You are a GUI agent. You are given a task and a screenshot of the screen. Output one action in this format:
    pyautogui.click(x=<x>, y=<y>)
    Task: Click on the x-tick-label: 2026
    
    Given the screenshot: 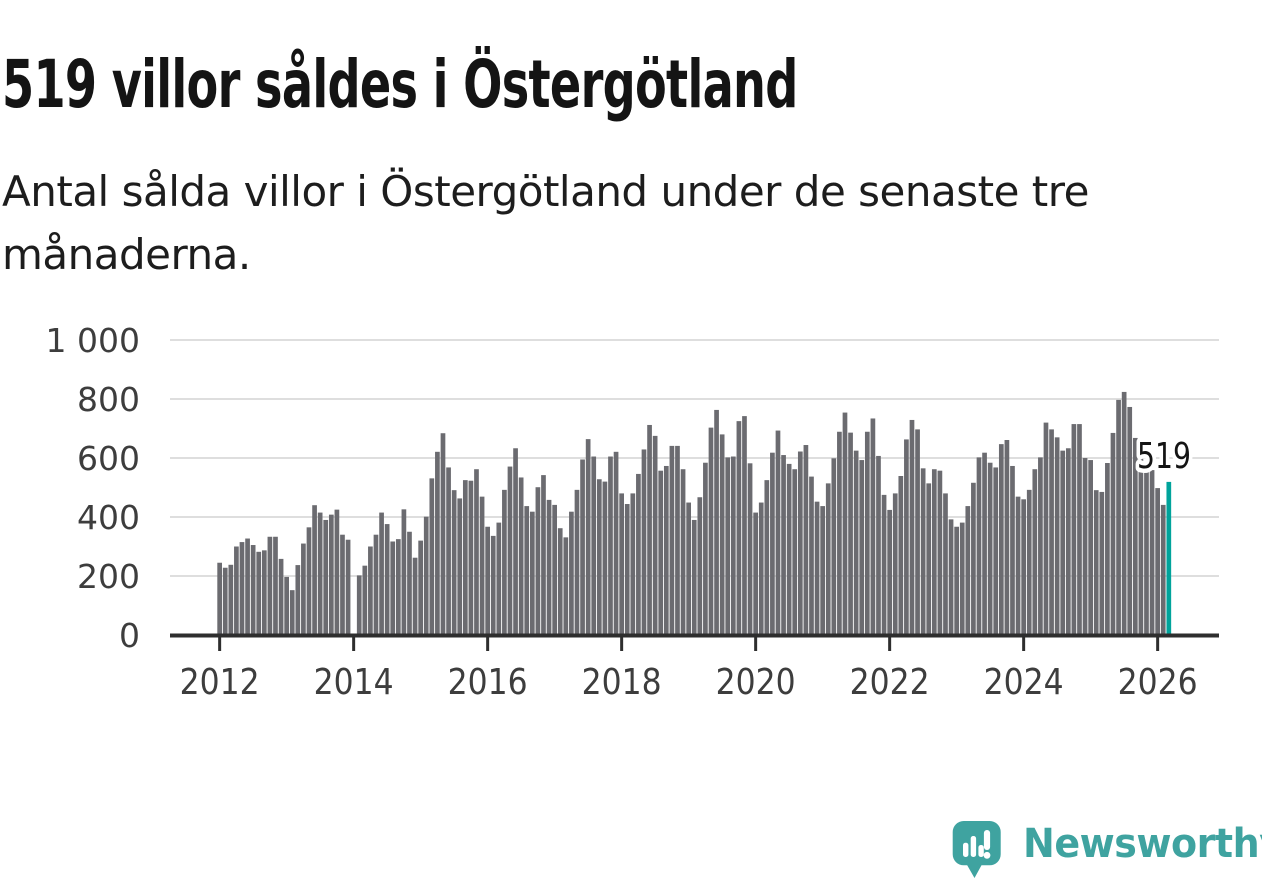 What is the action you would take?
    pyautogui.click(x=1158, y=682)
    